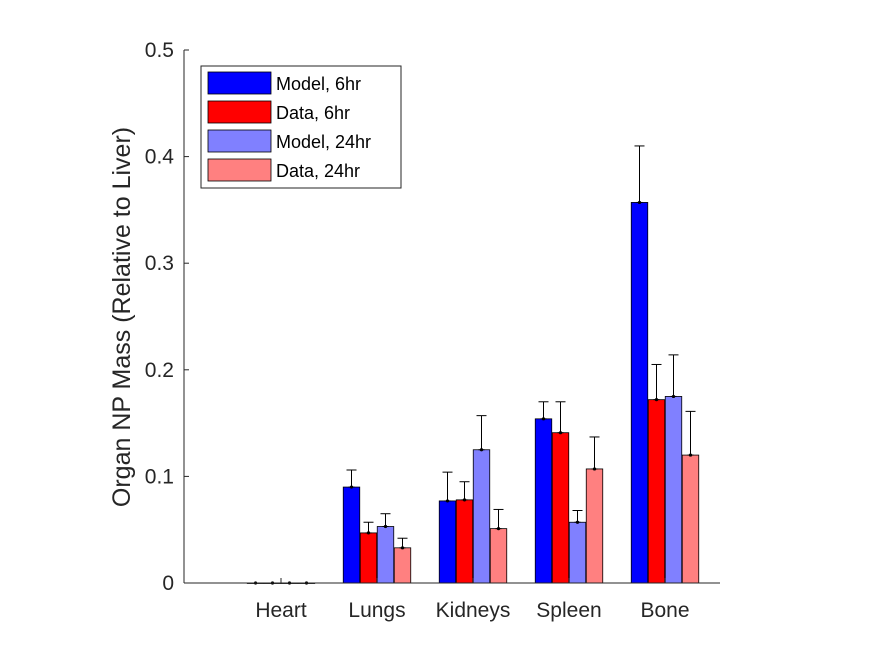 This screenshot has width=875, height=656. Describe the element at coordinates (281, 610) in the screenshot. I see `x-tick-label-heart: Heart` at that location.